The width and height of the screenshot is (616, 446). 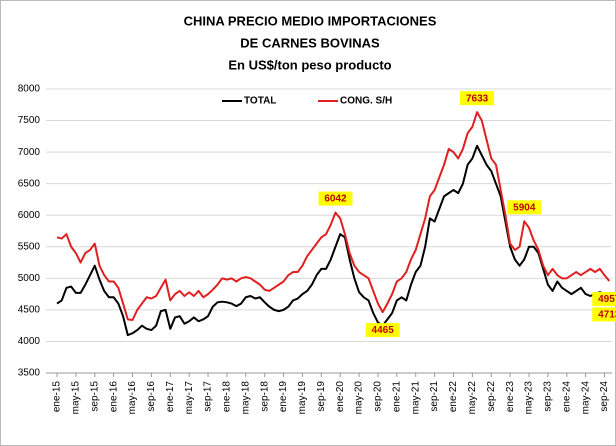 What do you see at coordinates (283, 397) in the screenshot?
I see `x-tick-label: ene-19` at bounding box center [283, 397].